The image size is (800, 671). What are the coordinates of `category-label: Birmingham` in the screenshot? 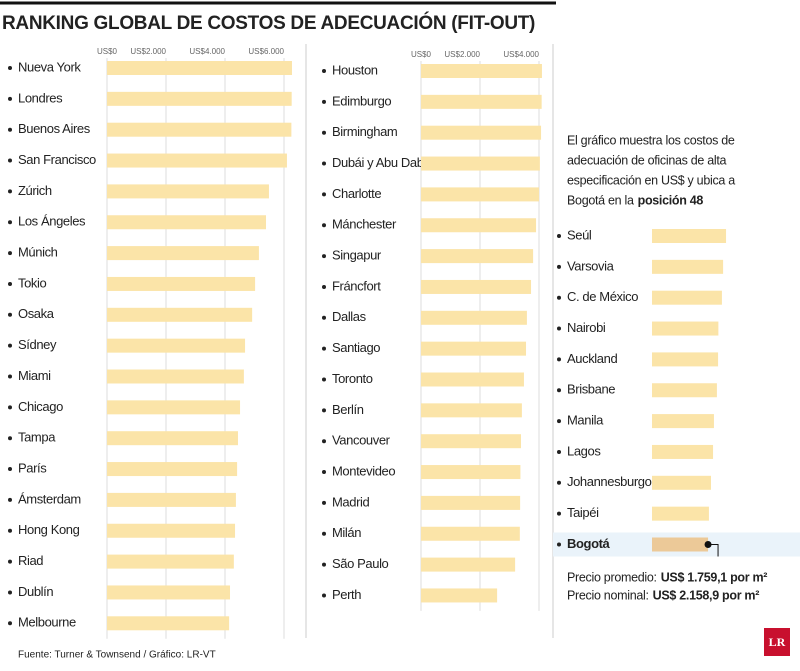 It's located at (364, 131).